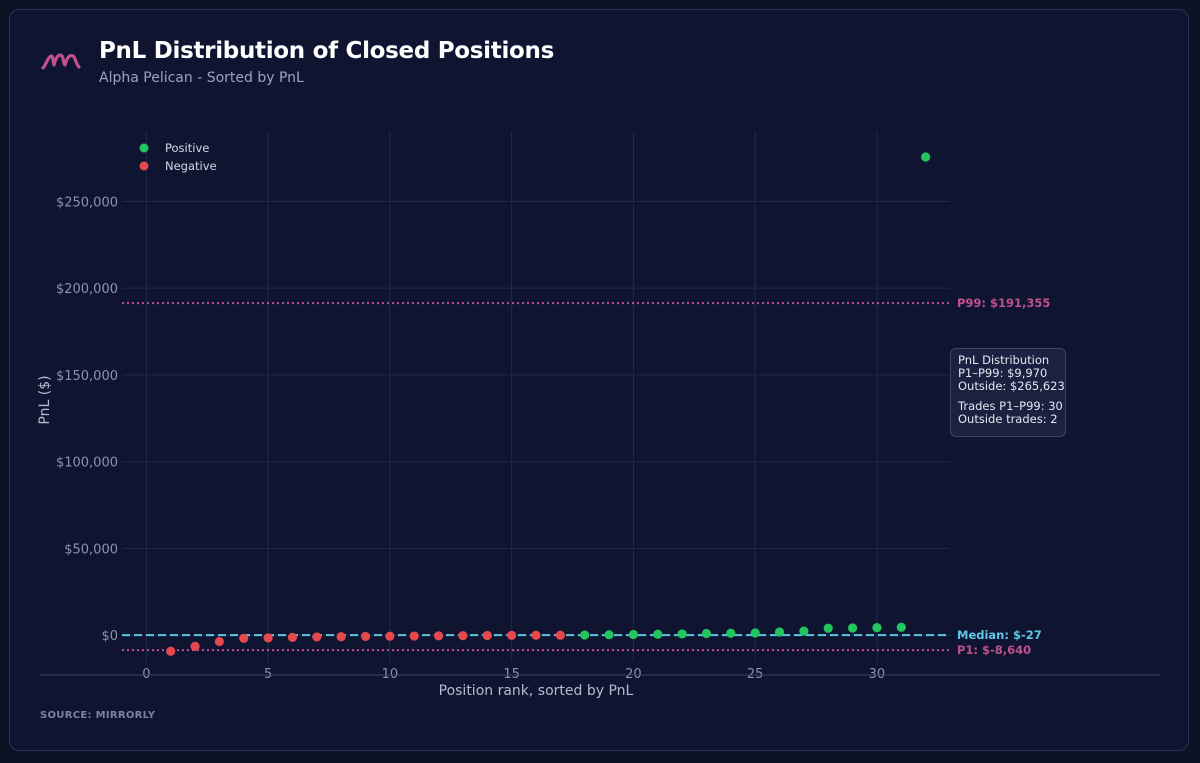  Describe the element at coordinates (999, 635) in the screenshot. I see `reference-line-label: Median: $-27` at that location.